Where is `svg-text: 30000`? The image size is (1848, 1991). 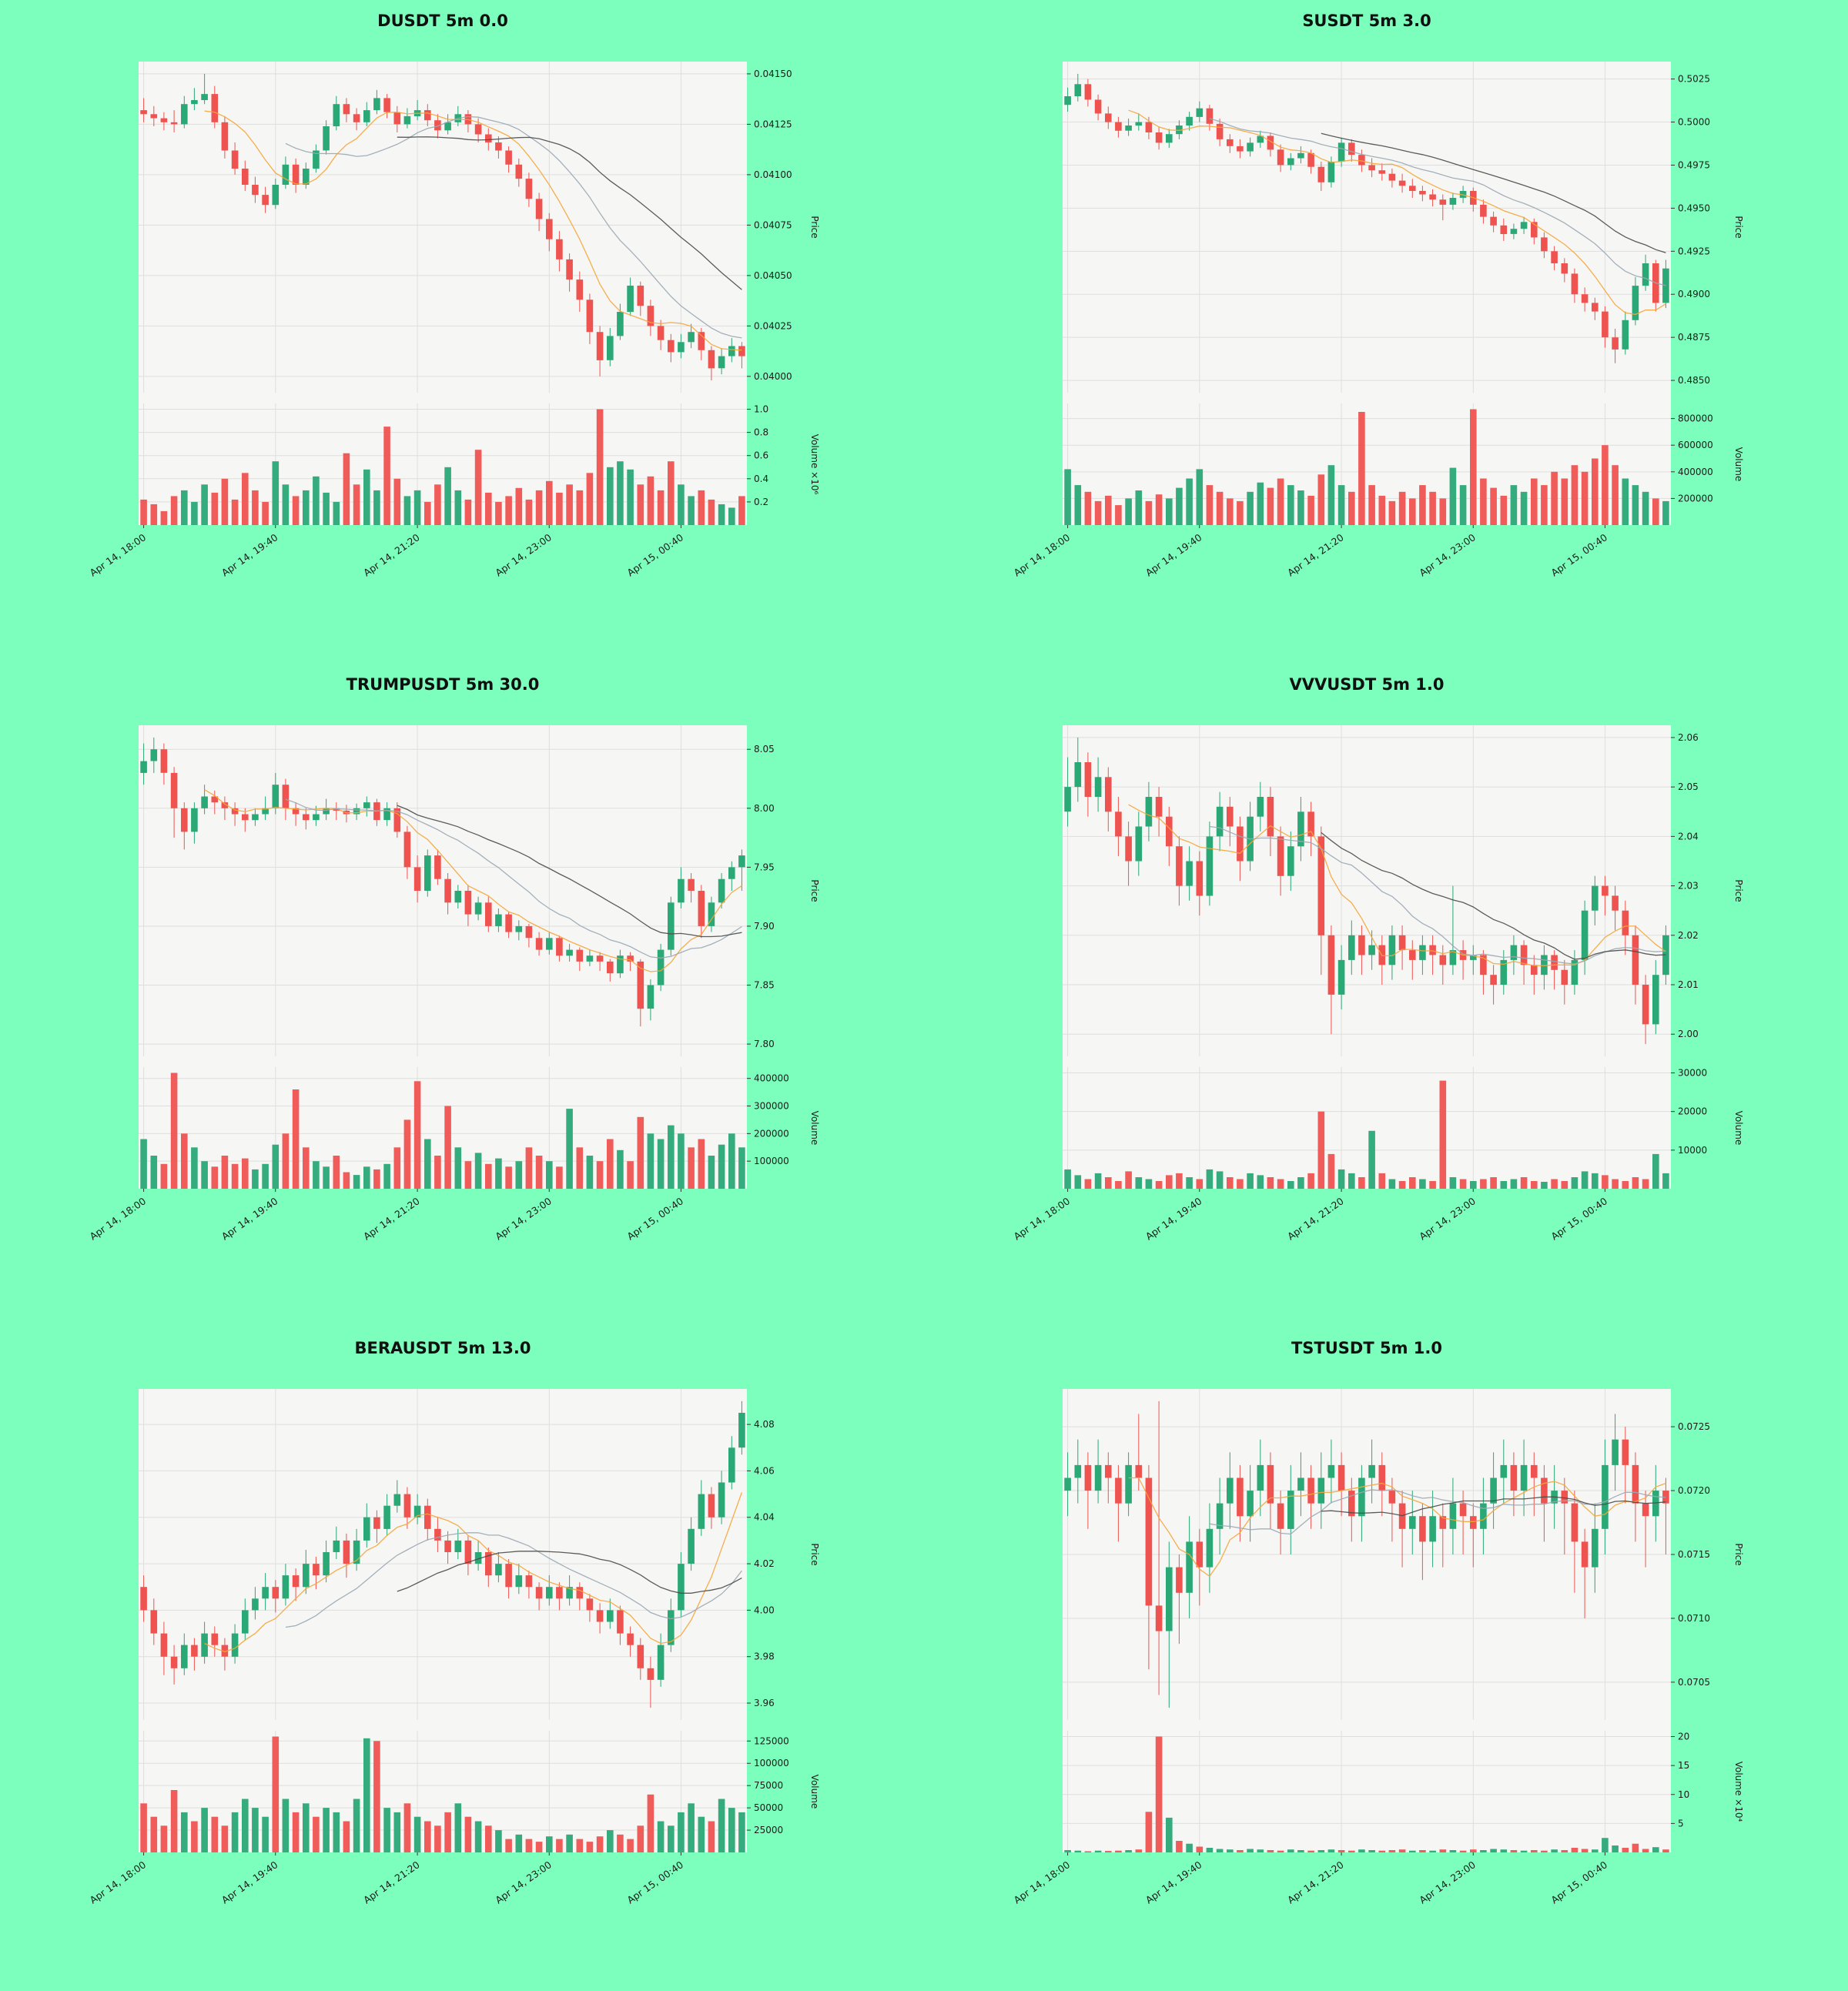
svg-text: 30000 is located at coordinates (1692, 1073).